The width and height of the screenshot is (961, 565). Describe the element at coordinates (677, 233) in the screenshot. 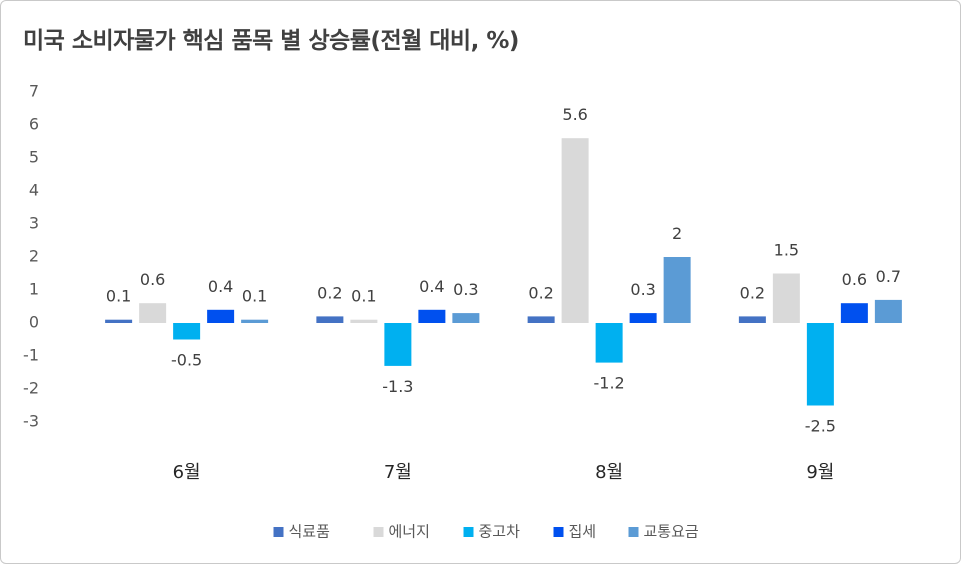

I see `data-label: 2` at that location.